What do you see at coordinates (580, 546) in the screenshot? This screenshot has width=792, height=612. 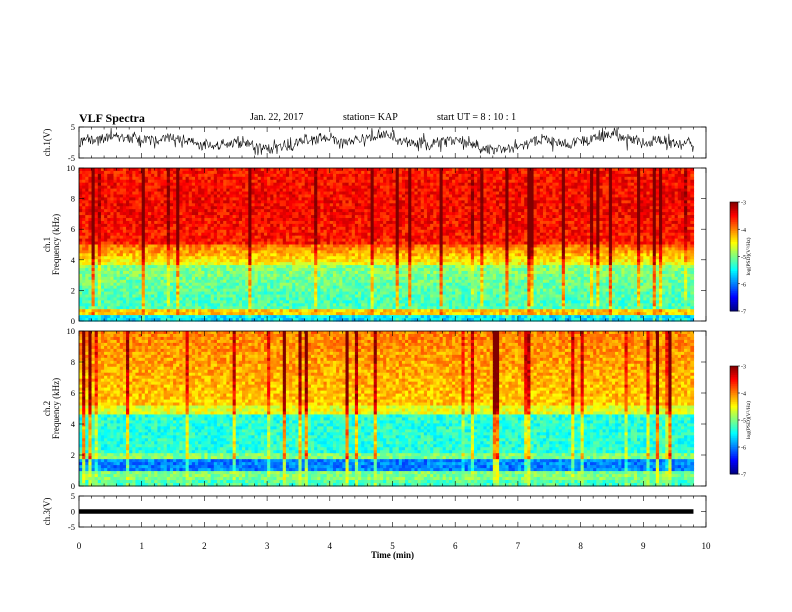 I see `x-tick-label: 8` at bounding box center [580, 546].